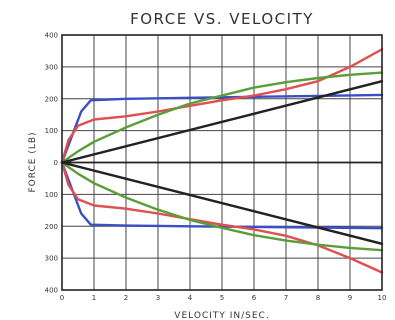 This screenshot has width=395, height=320. What do you see at coordinates (286, 298) in the screenshot?
I see `x-tick-label: 7` at bounding box center [286, 298].